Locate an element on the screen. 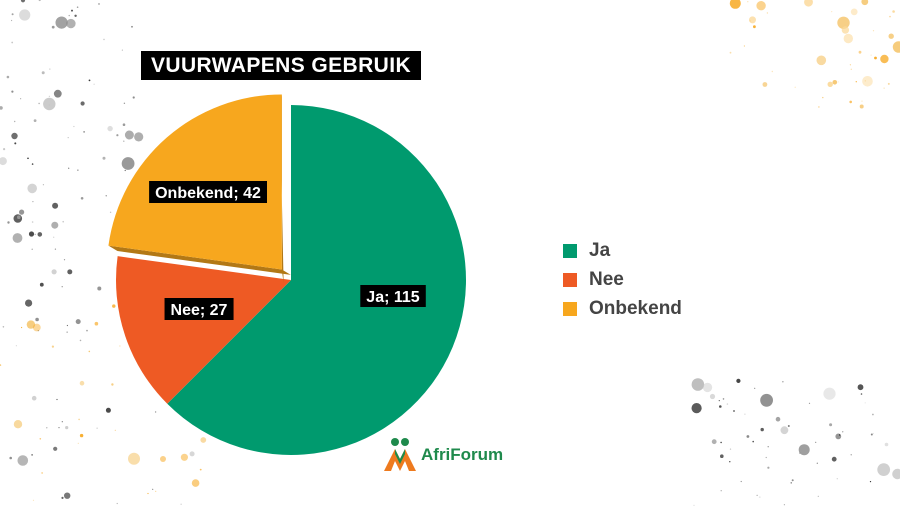 This screenshot has width=900, height=506. legend-label-onbekend: Onbekend is located at coordinates (635, 308).